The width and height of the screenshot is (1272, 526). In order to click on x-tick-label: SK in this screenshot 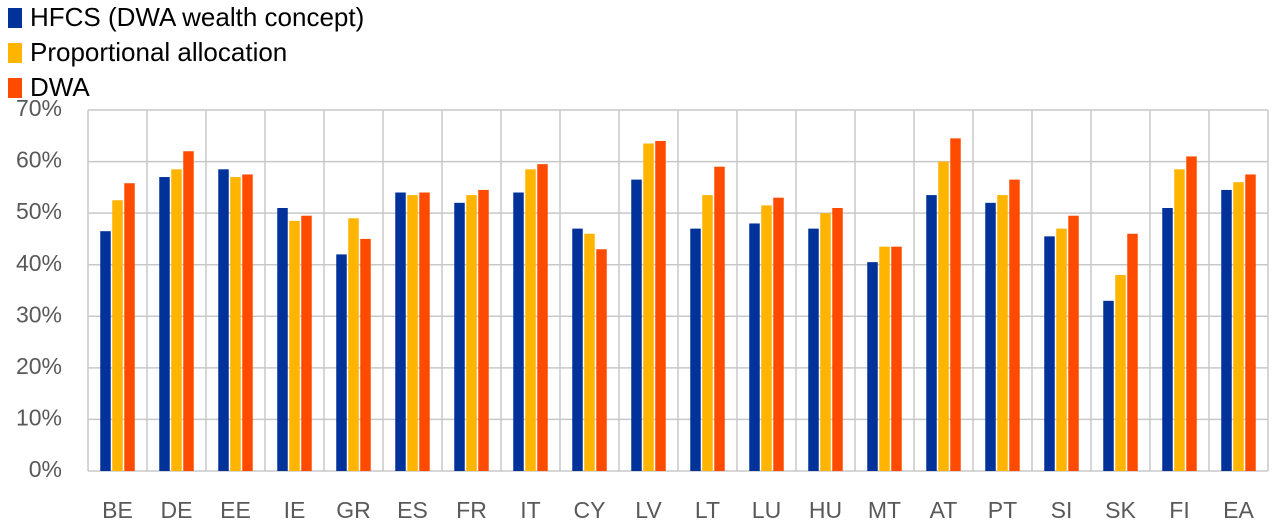, I will do `click(1120, 510)`.